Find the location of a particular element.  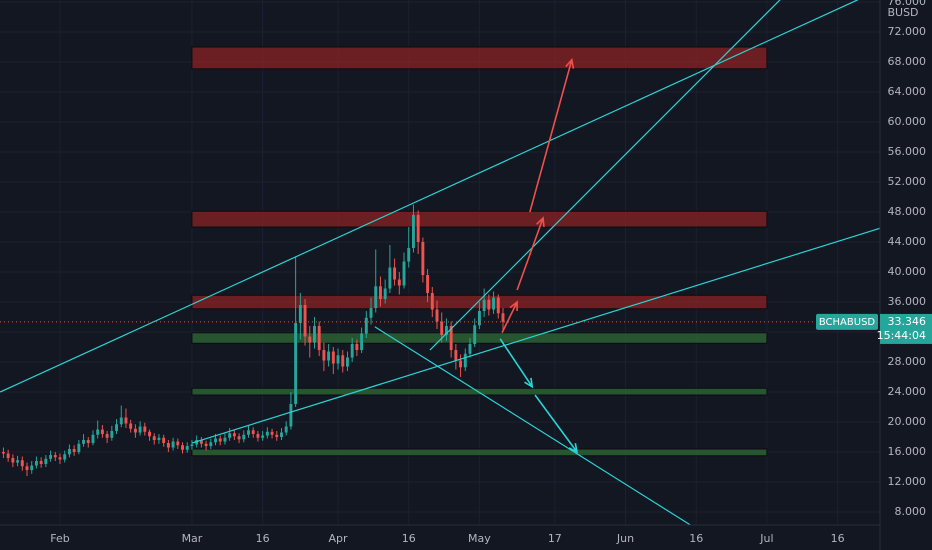

y-tick-label: 72.000 is located at coordinates (907, 31).